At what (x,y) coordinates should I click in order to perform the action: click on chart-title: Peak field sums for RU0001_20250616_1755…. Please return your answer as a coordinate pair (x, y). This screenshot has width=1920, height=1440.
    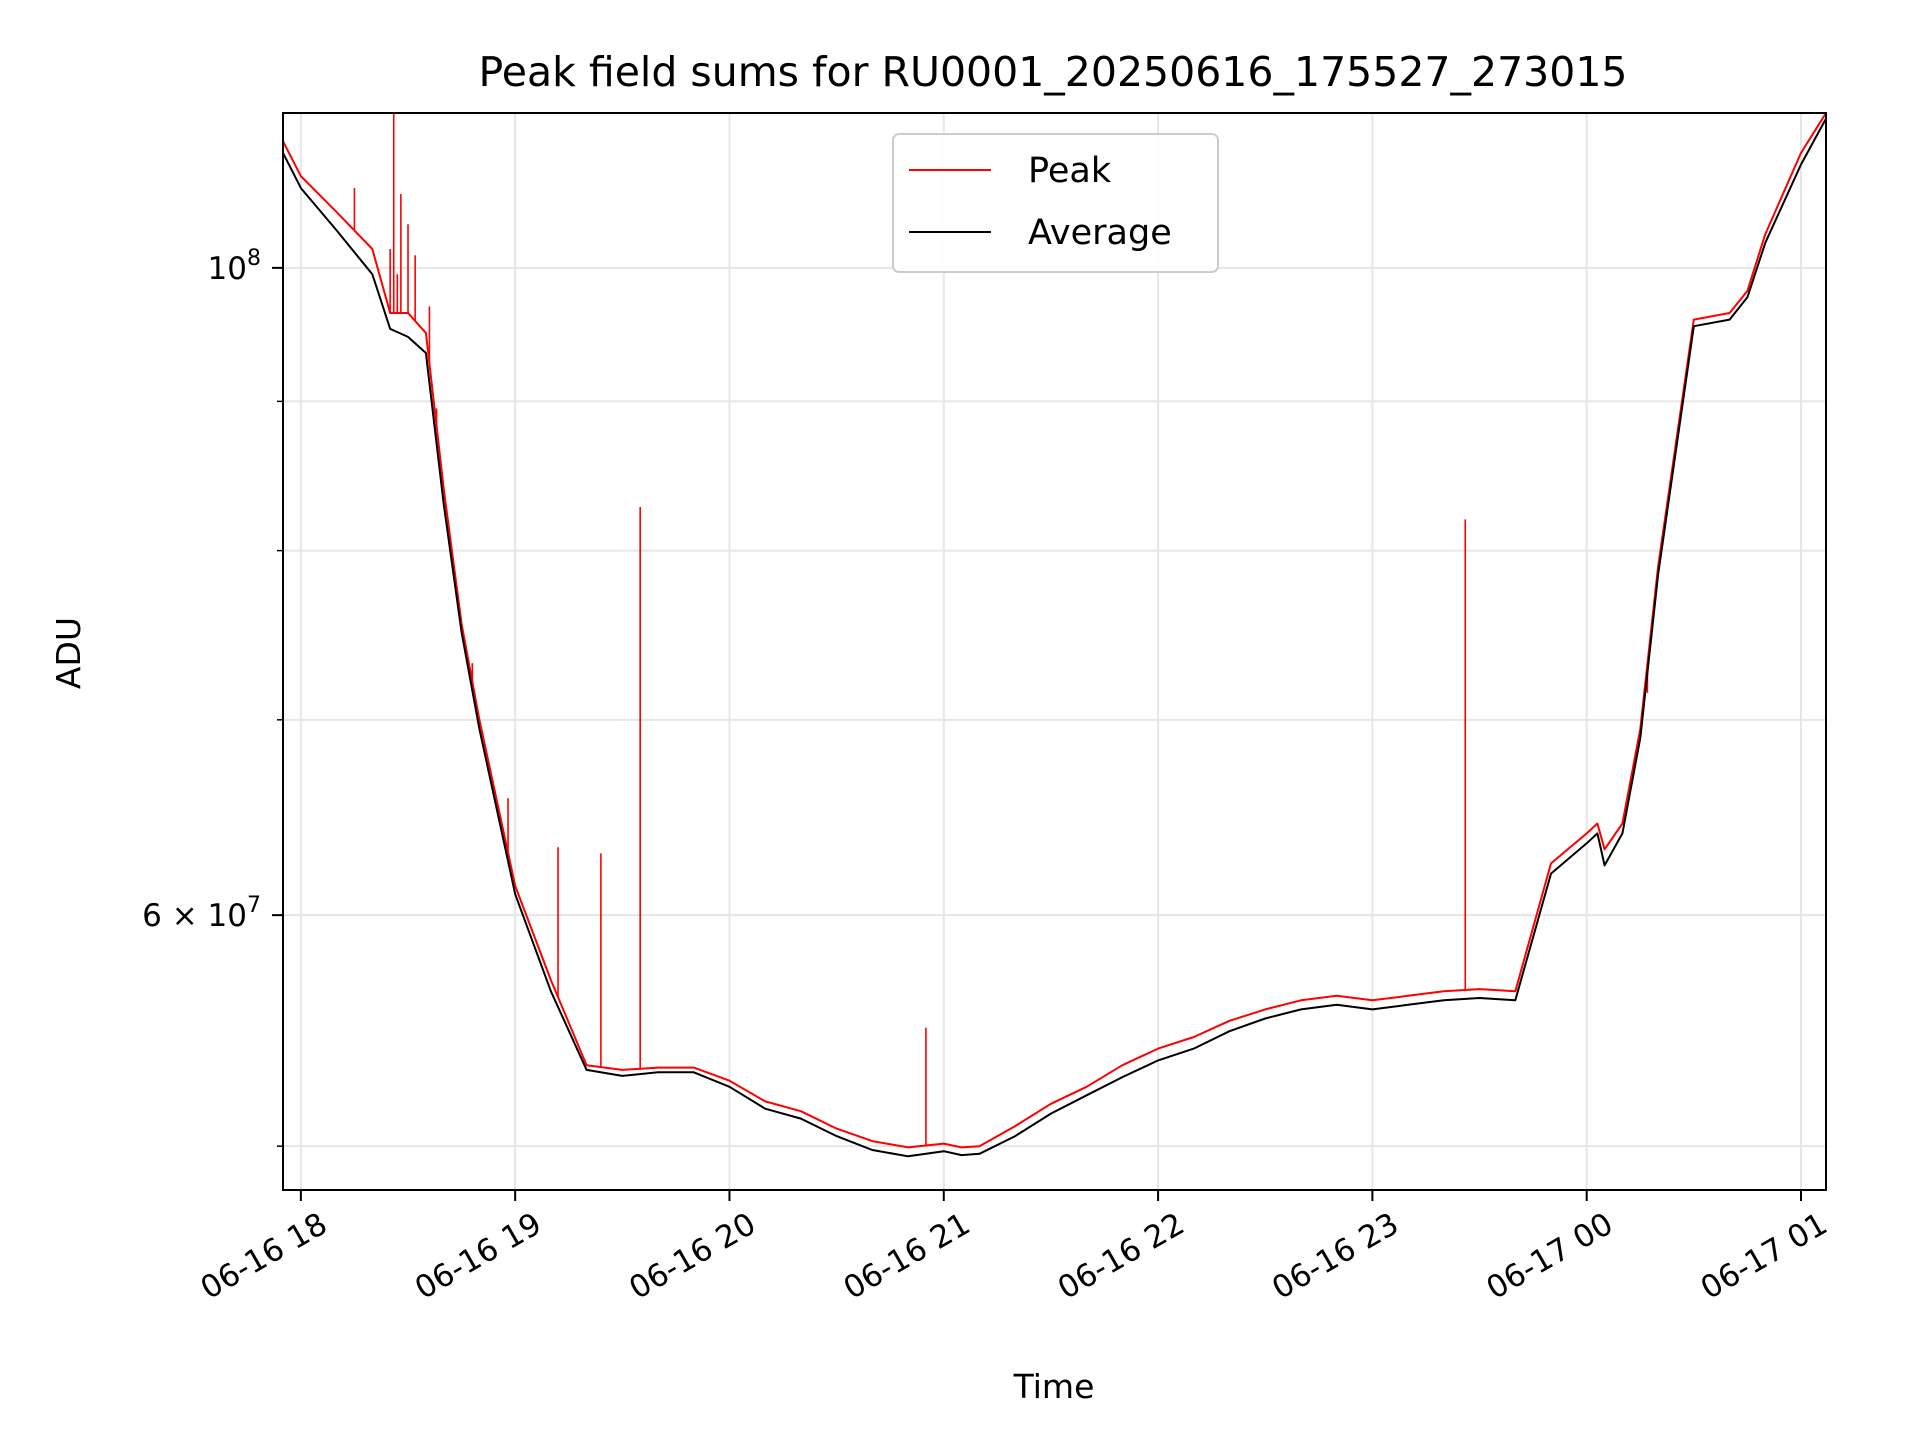
    Looking at the image, I should click on (1052, 72).